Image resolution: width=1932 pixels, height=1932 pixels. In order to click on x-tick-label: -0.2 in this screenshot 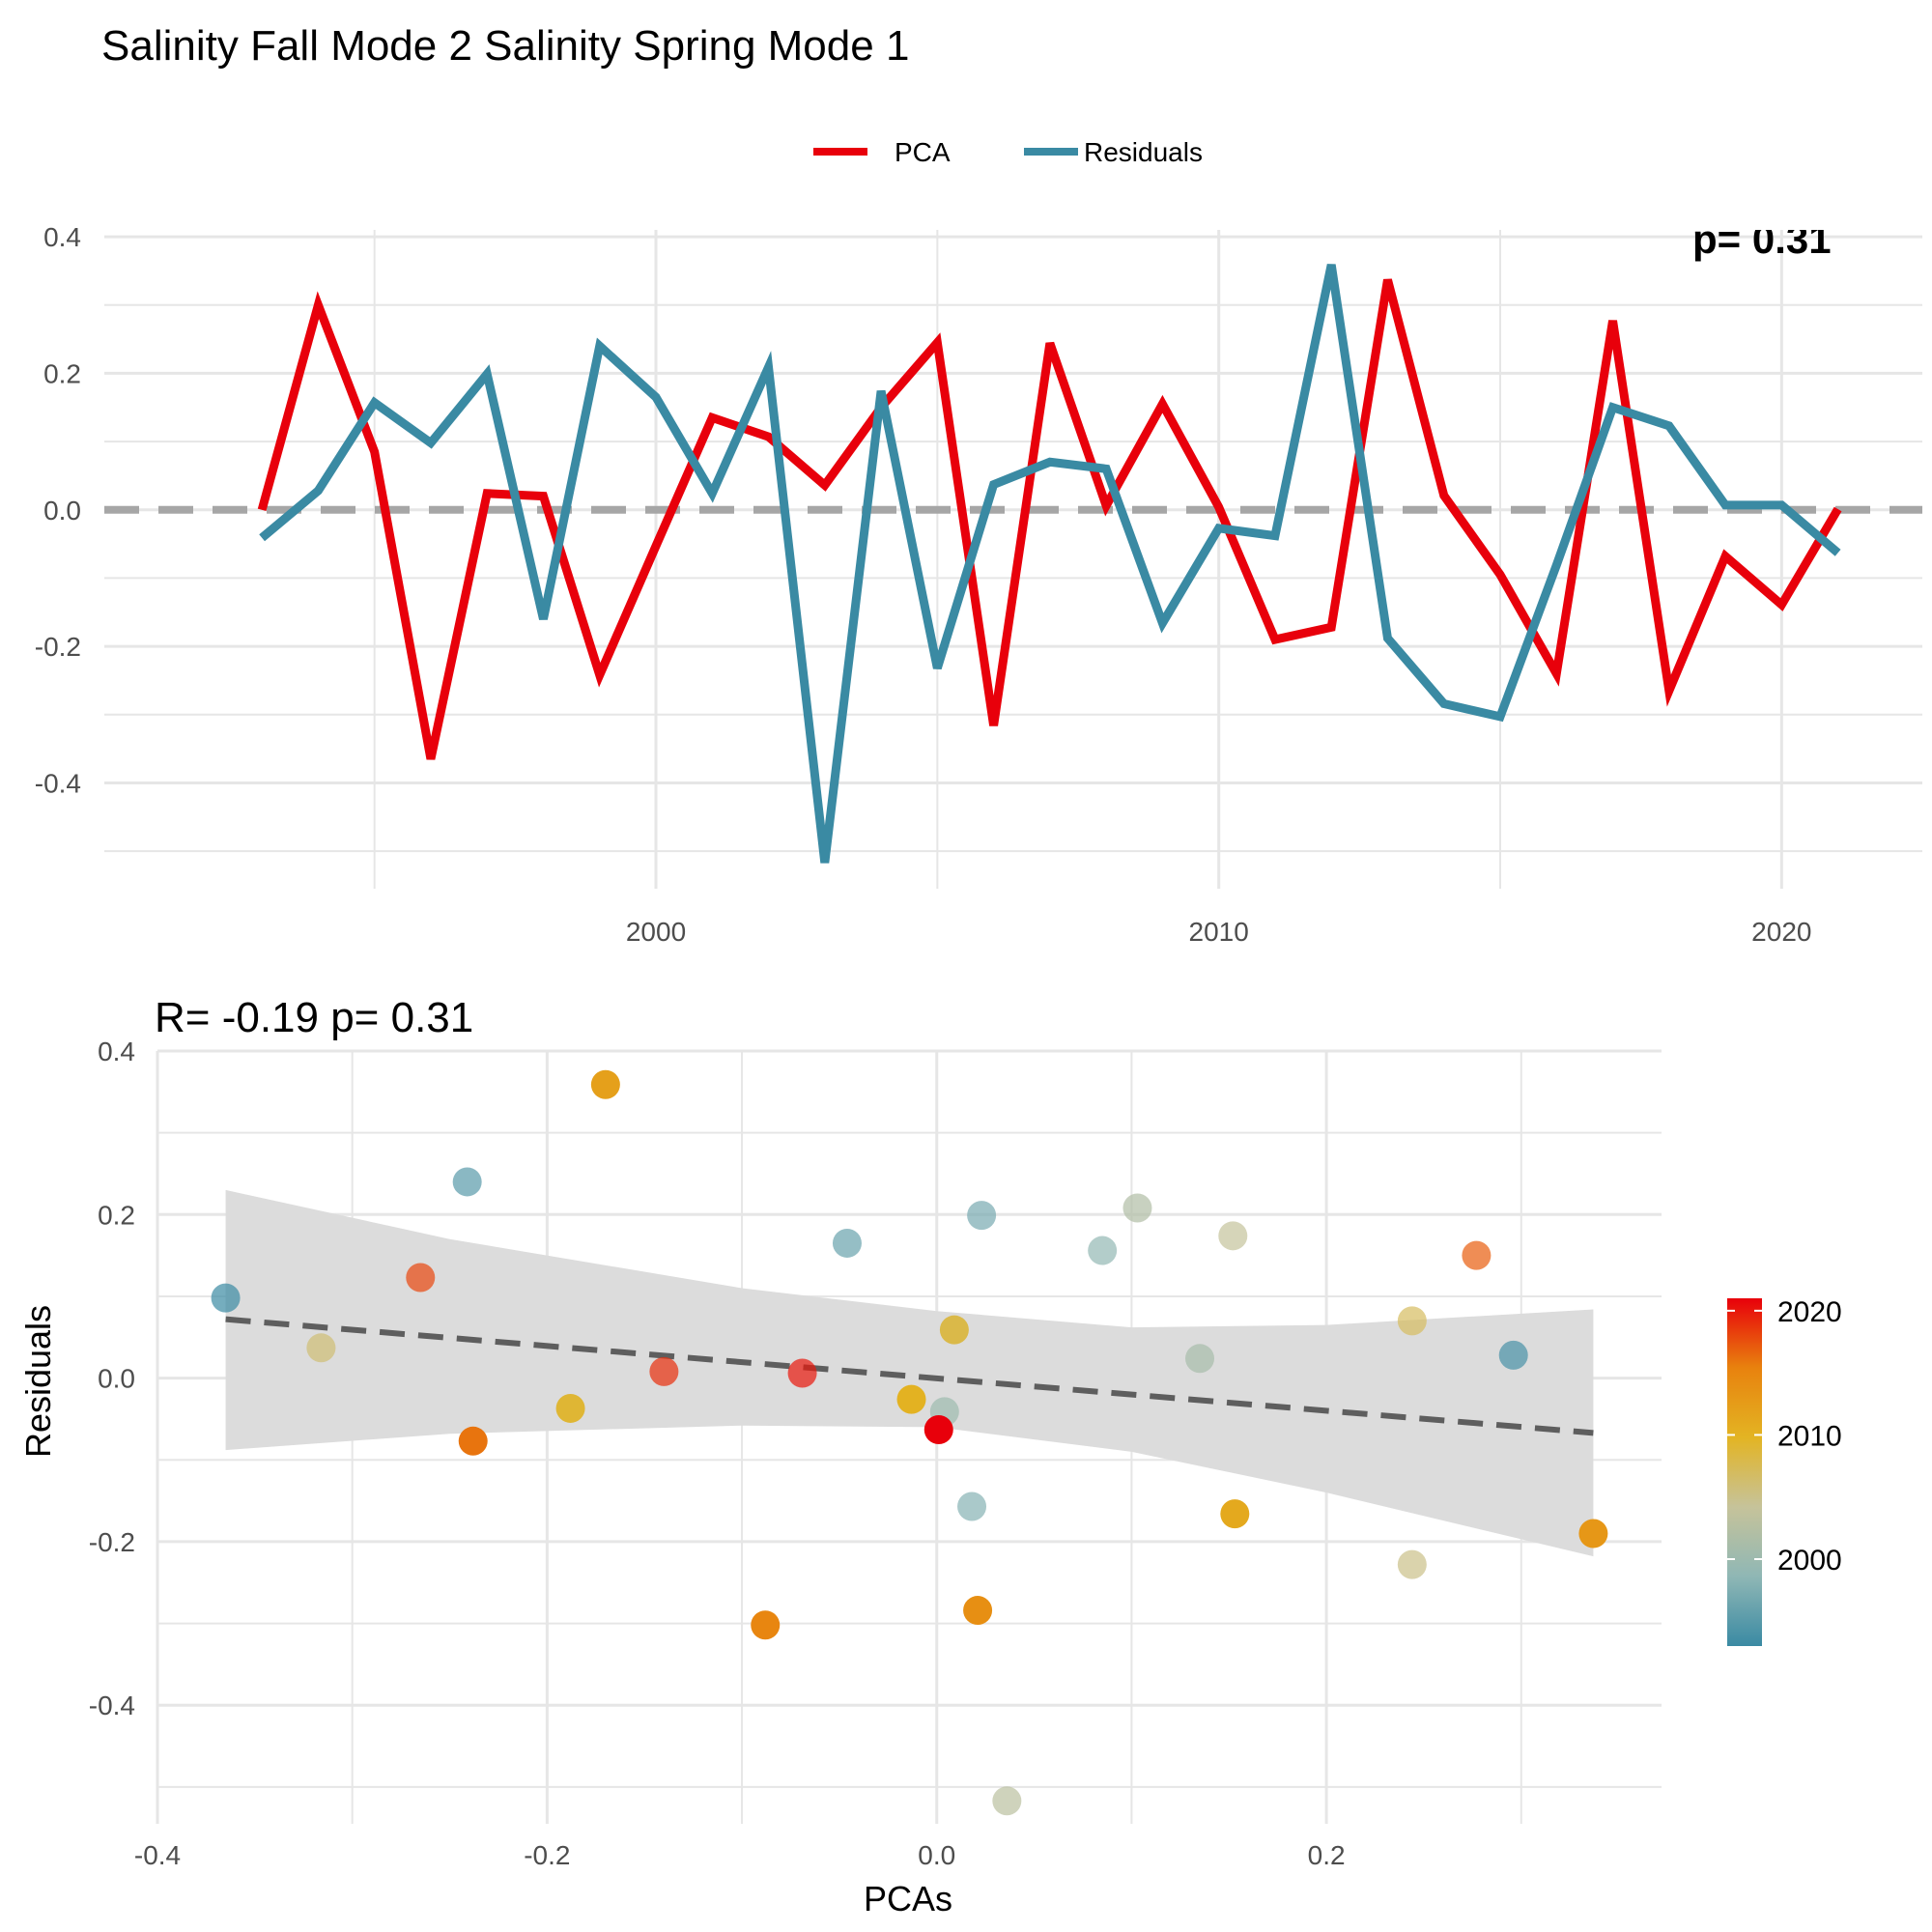, I will do `click(547, 1855)`.